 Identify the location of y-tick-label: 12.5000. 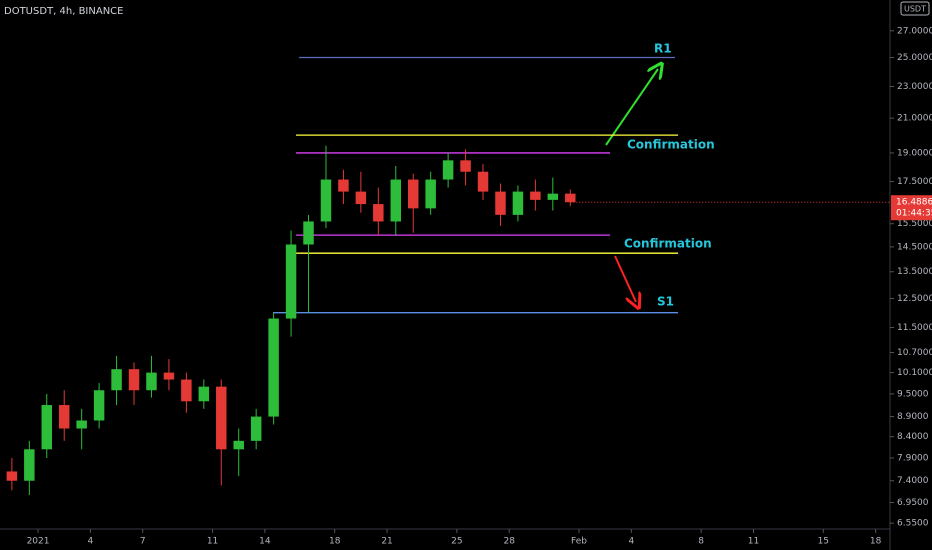
(914, 299).